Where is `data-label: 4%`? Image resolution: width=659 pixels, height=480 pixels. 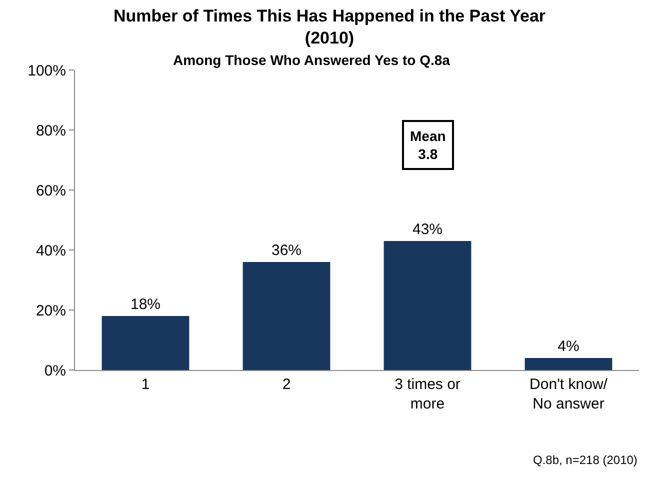
data-label: 4% is located at coordinates (569, 346).